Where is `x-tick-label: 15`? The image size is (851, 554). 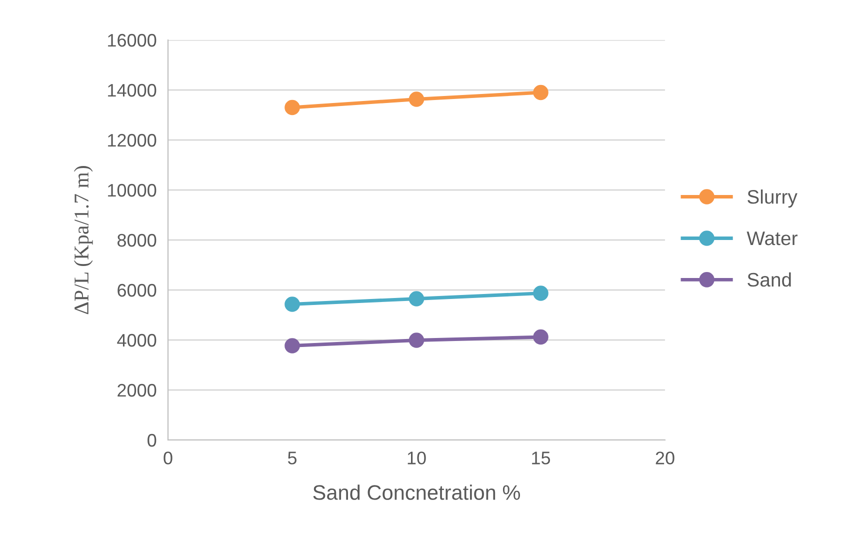
x-tick-label: 15 is located at coordinates (541, 458).